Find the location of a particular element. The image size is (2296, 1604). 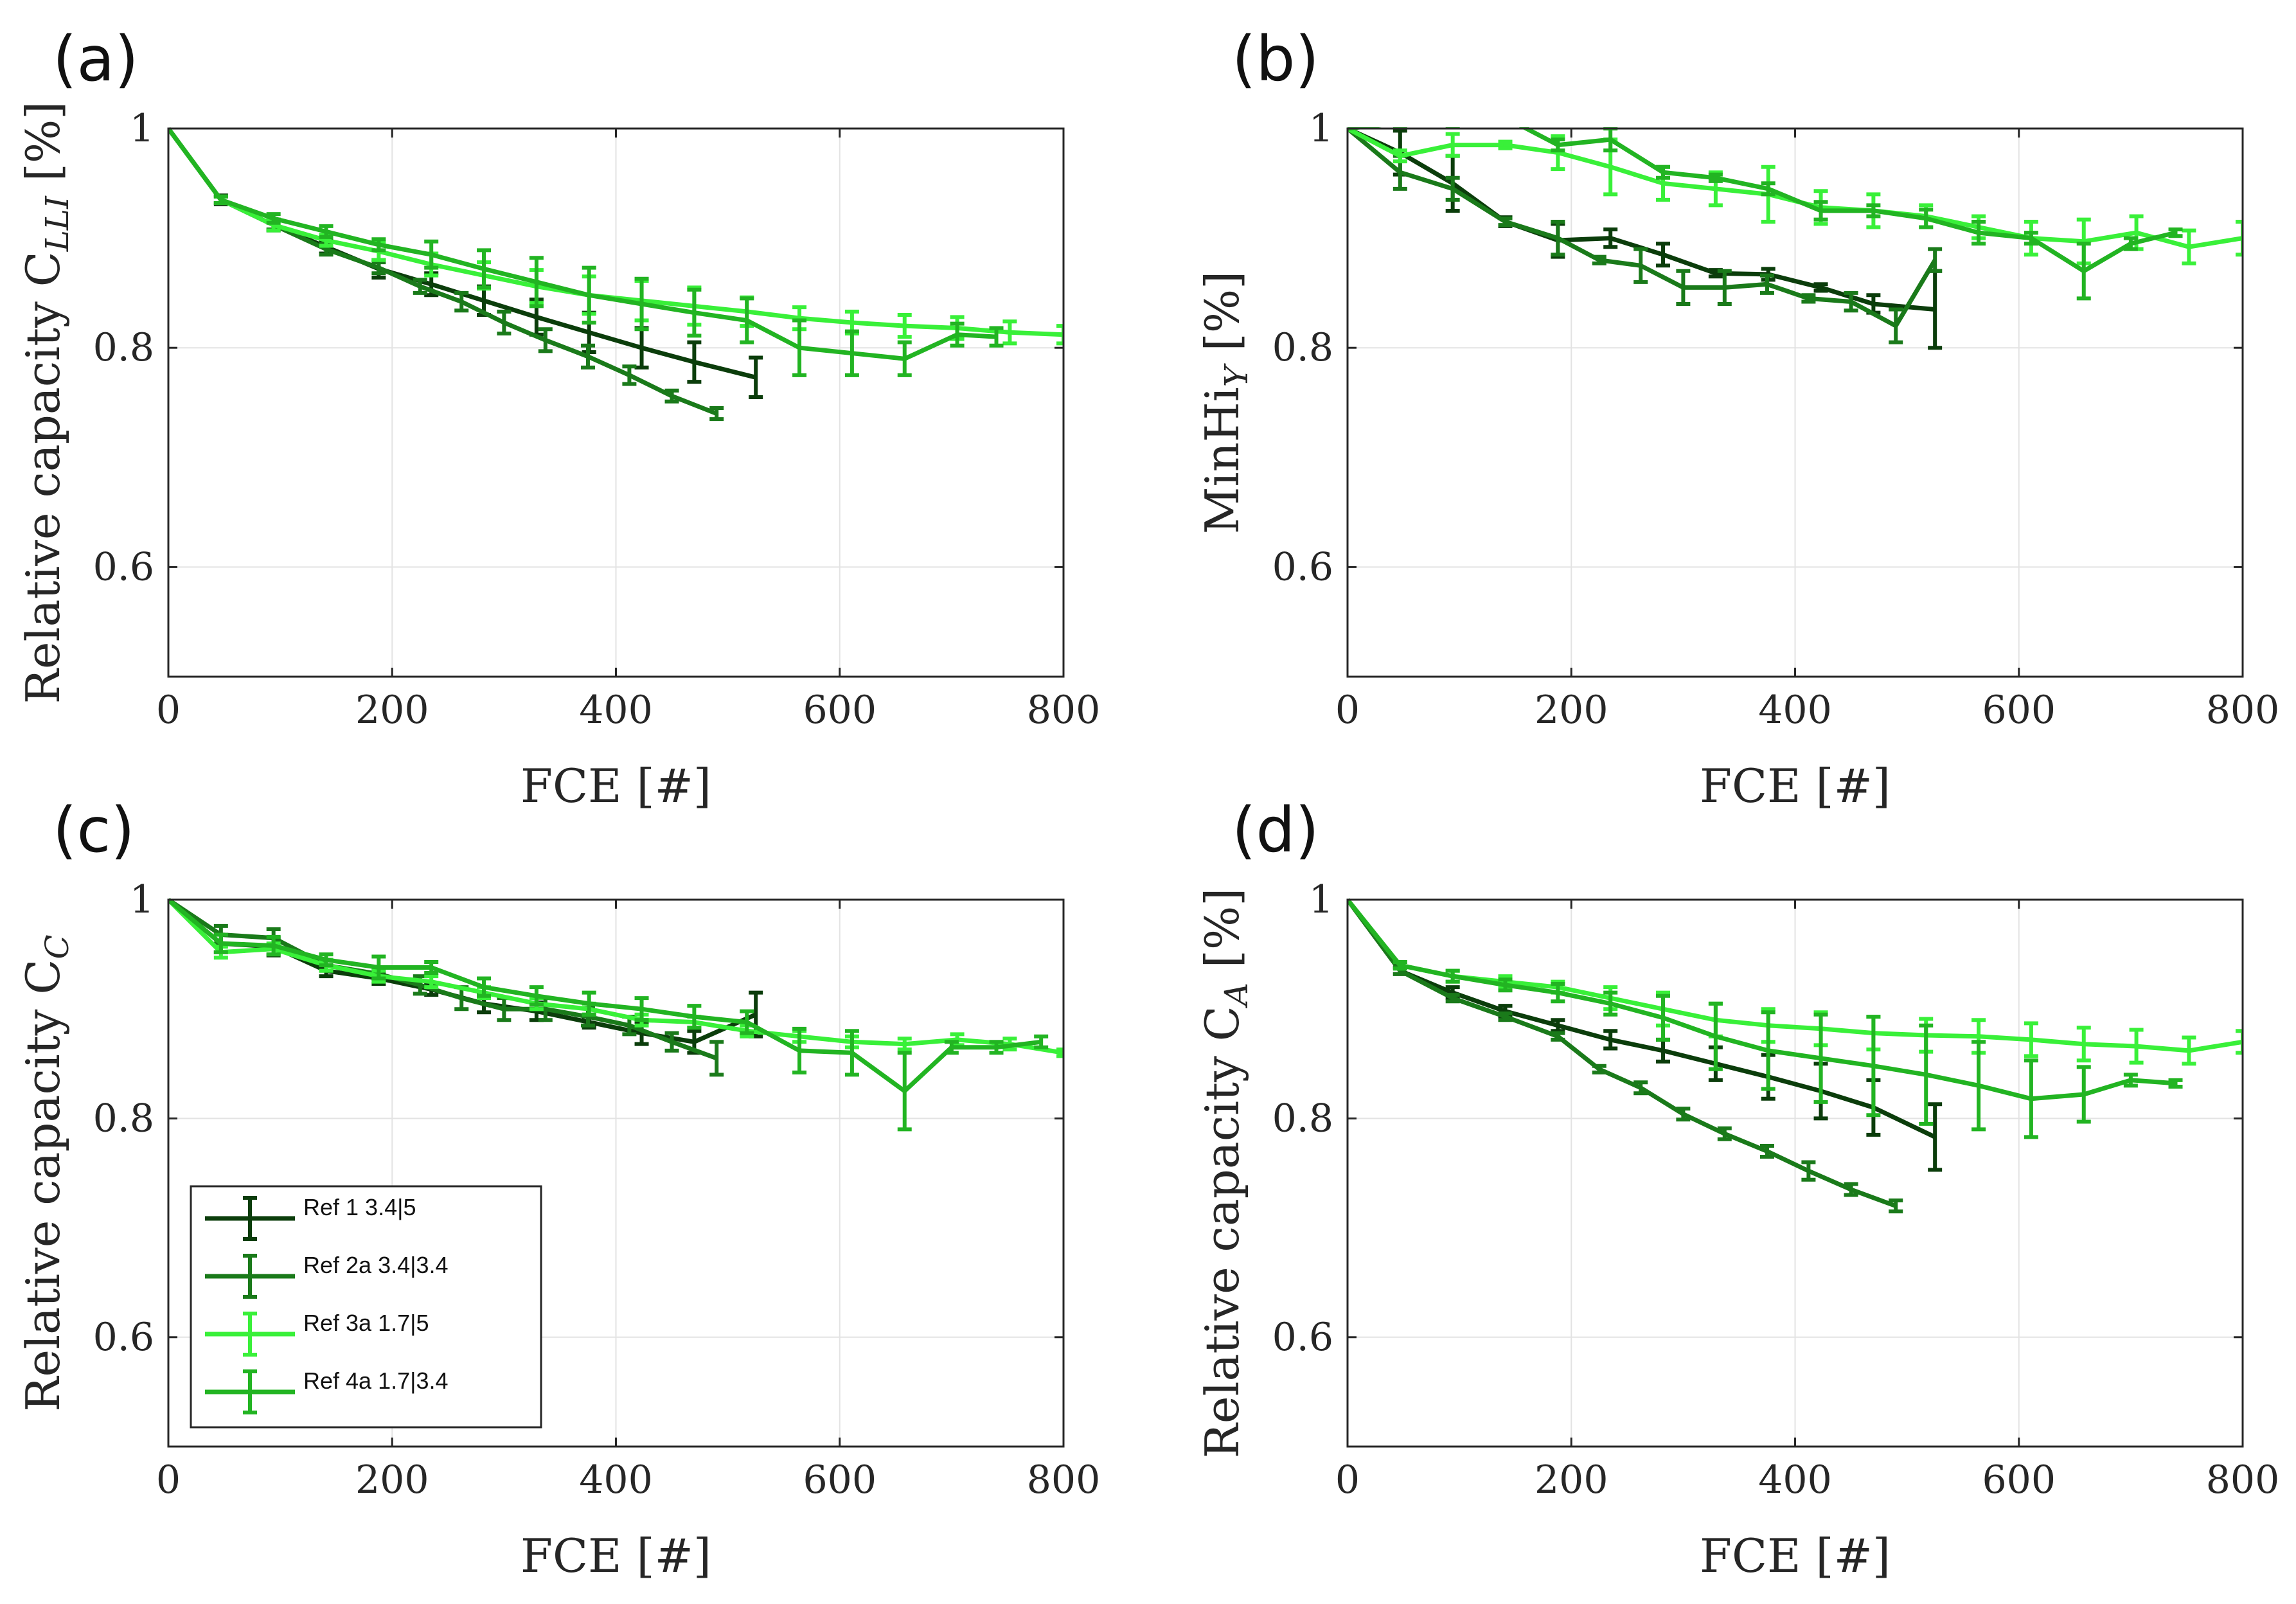

legend-item: Ref 2a 3.4|3.4 is located at coordinates (327, 1275).